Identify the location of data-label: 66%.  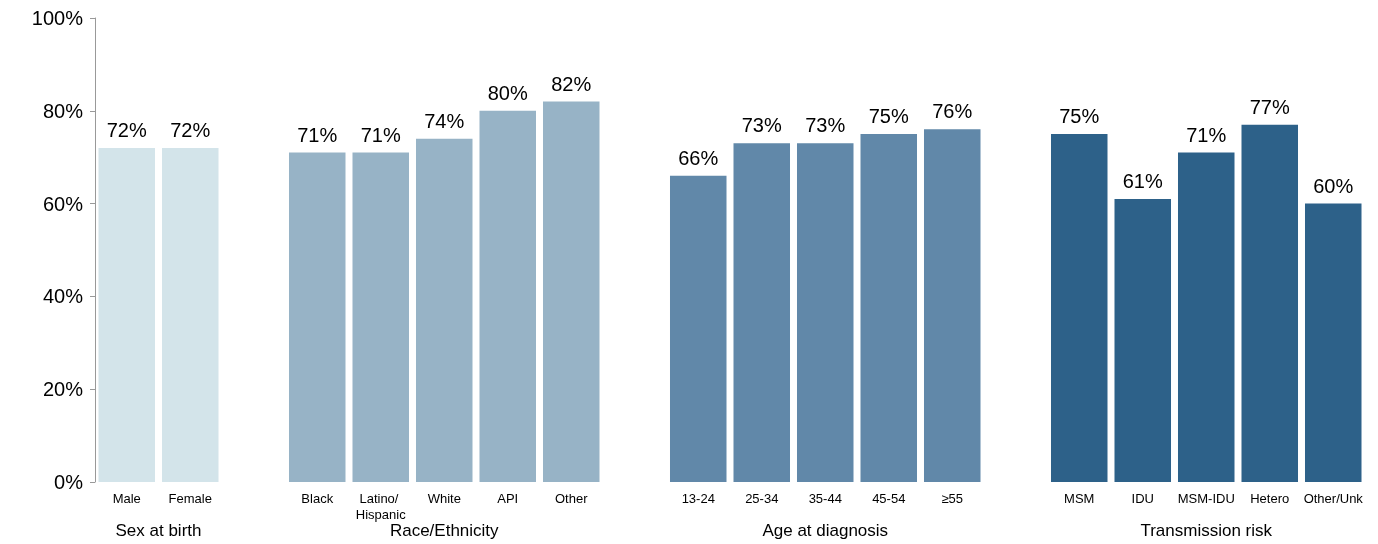
(698, 157).